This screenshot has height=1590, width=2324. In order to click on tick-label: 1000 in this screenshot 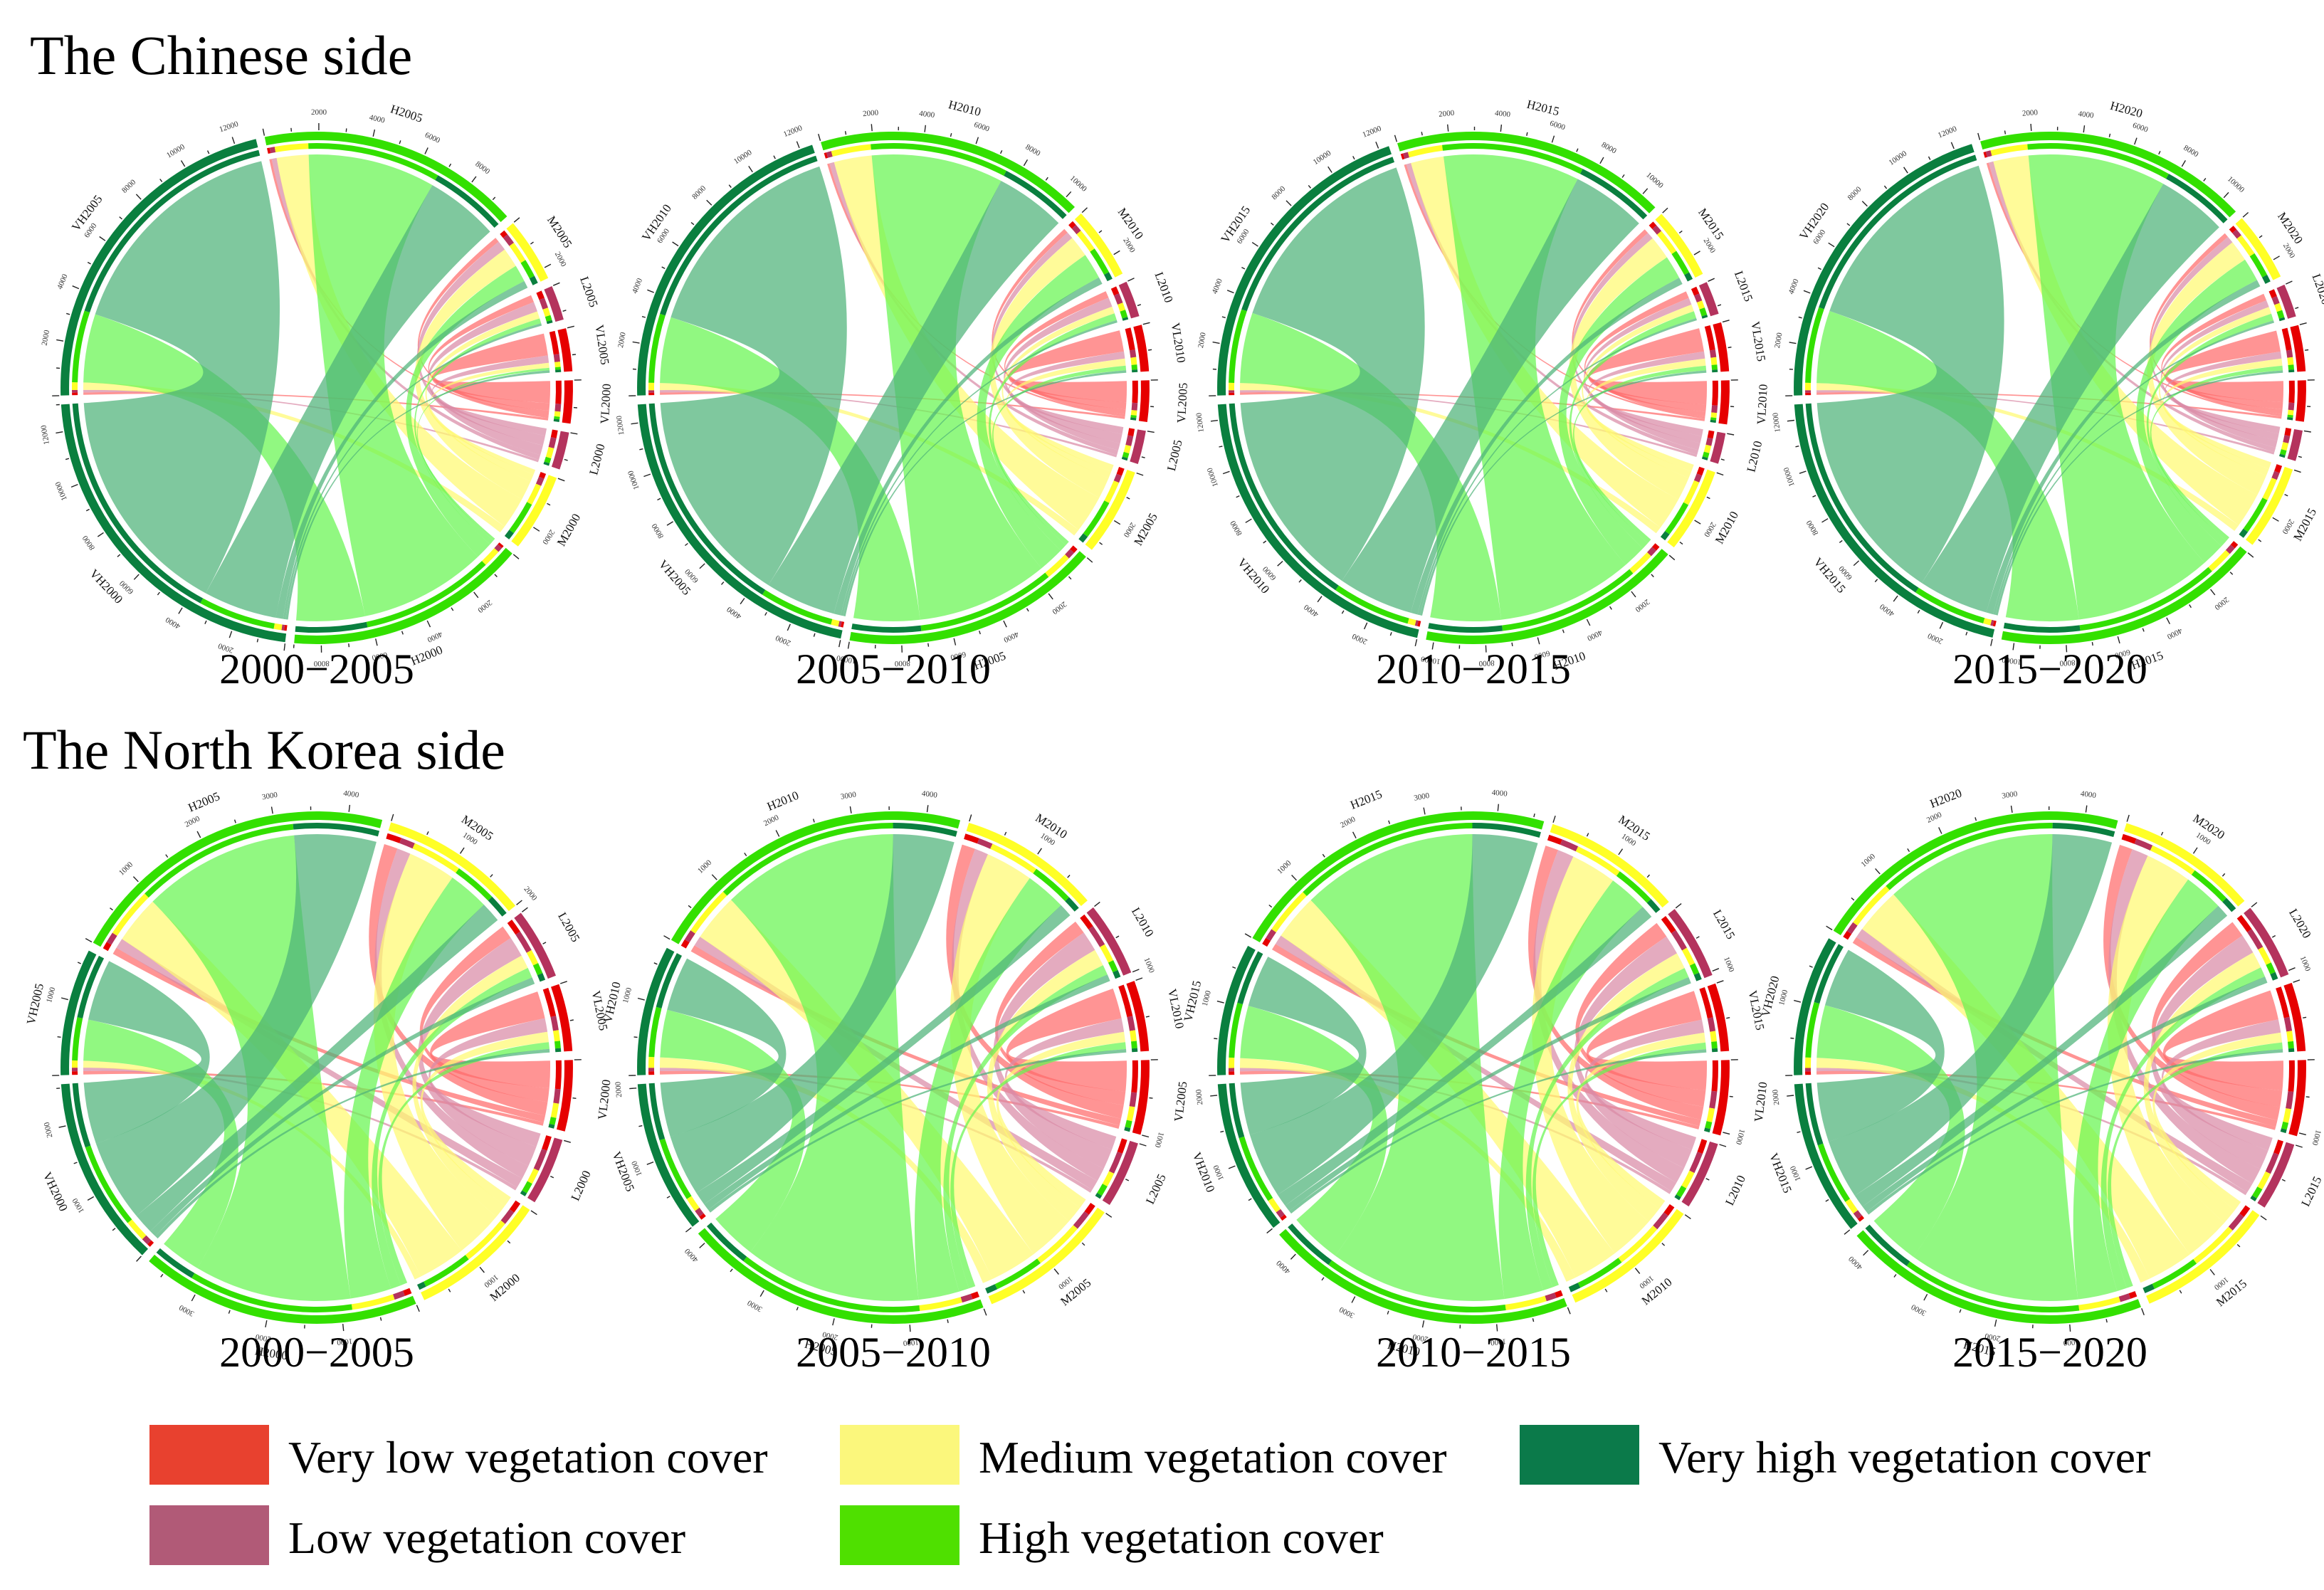, I will do `click(1740, 1137)`.